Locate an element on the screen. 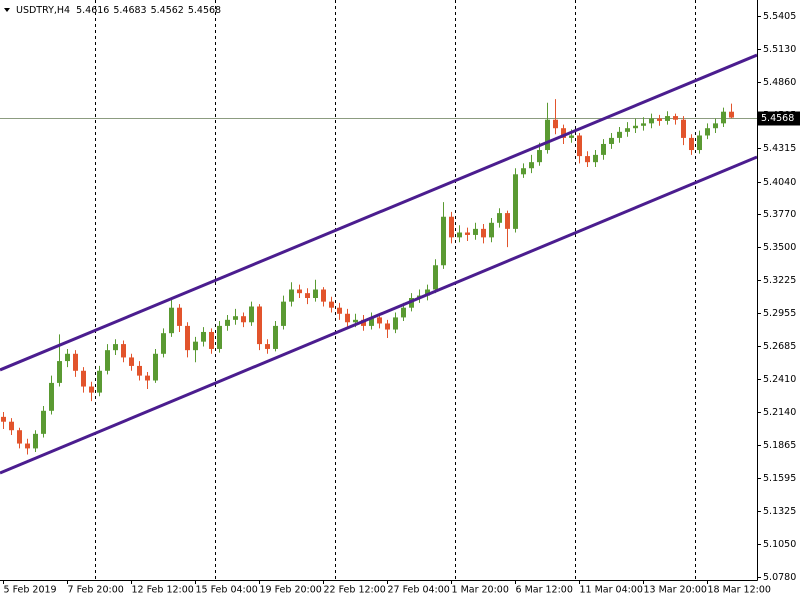 This screenshot has height=600, width=800. y-tick-label: 5.1865 is located at coordinates (779, 445).